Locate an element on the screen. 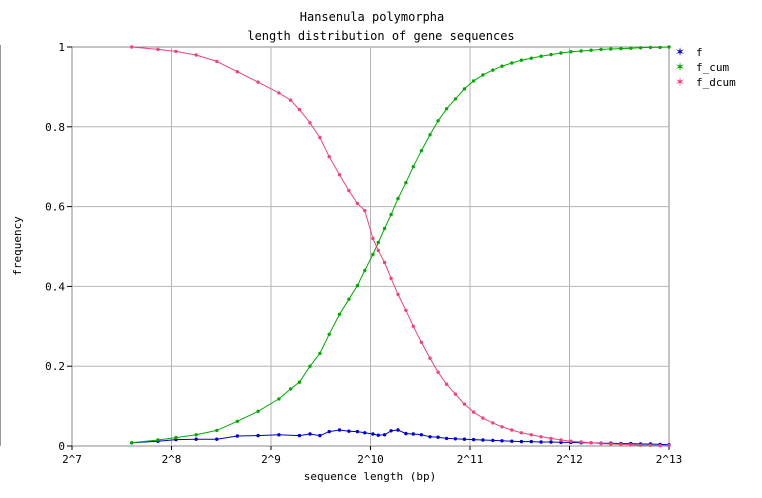  chart-title-line-2: length distribution of gene sequences is located at coordinates (380, 36).